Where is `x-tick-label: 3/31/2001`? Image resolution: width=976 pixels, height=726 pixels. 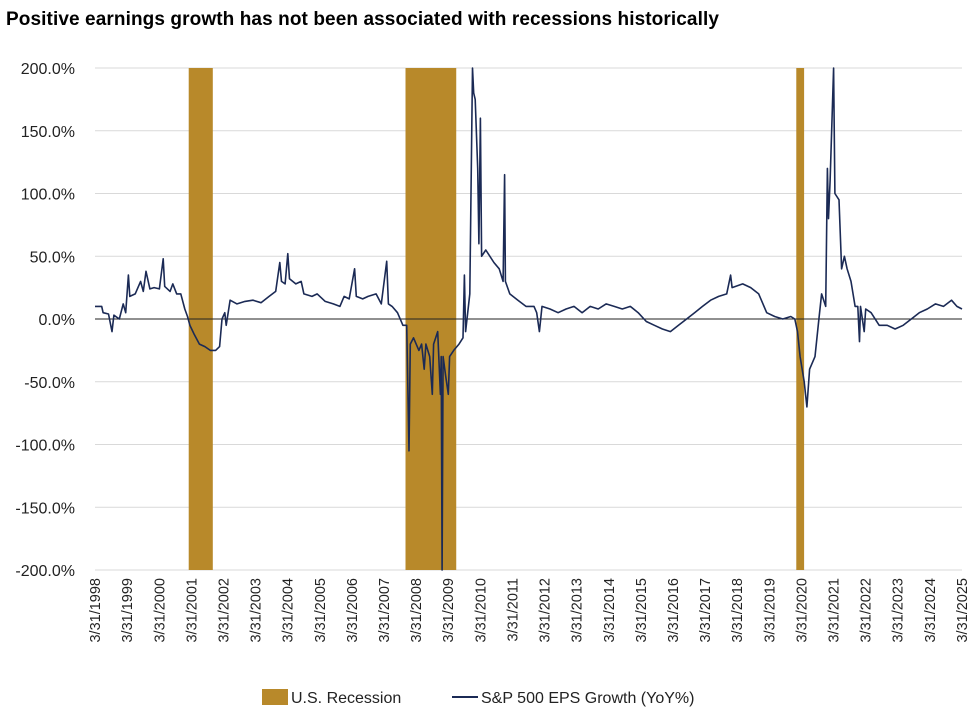 x-tick-label: 3/31/2001 is located at coordinates (192, 610).